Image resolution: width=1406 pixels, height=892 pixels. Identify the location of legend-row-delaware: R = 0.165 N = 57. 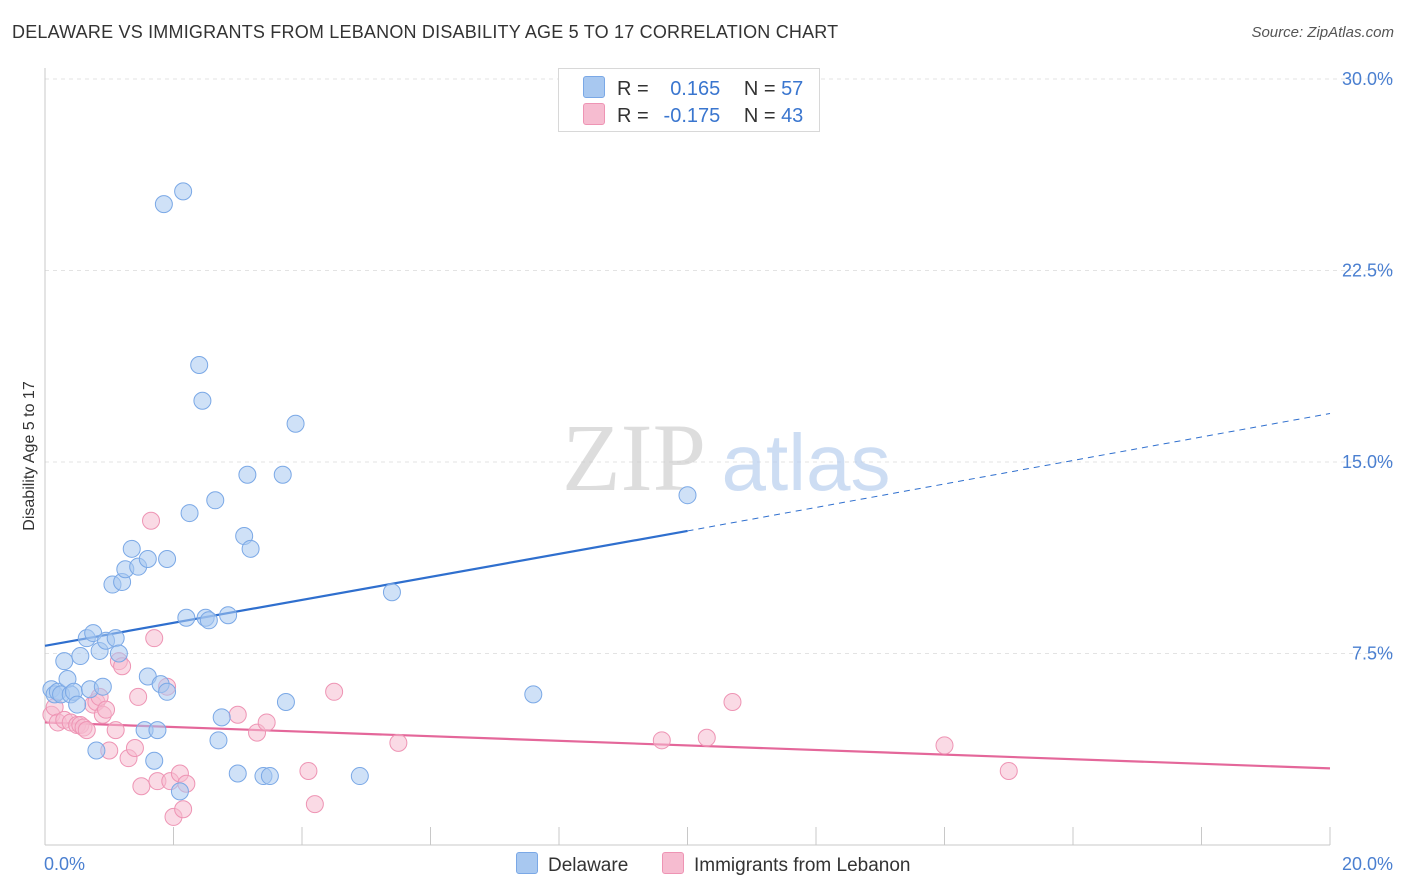
(693, 88).